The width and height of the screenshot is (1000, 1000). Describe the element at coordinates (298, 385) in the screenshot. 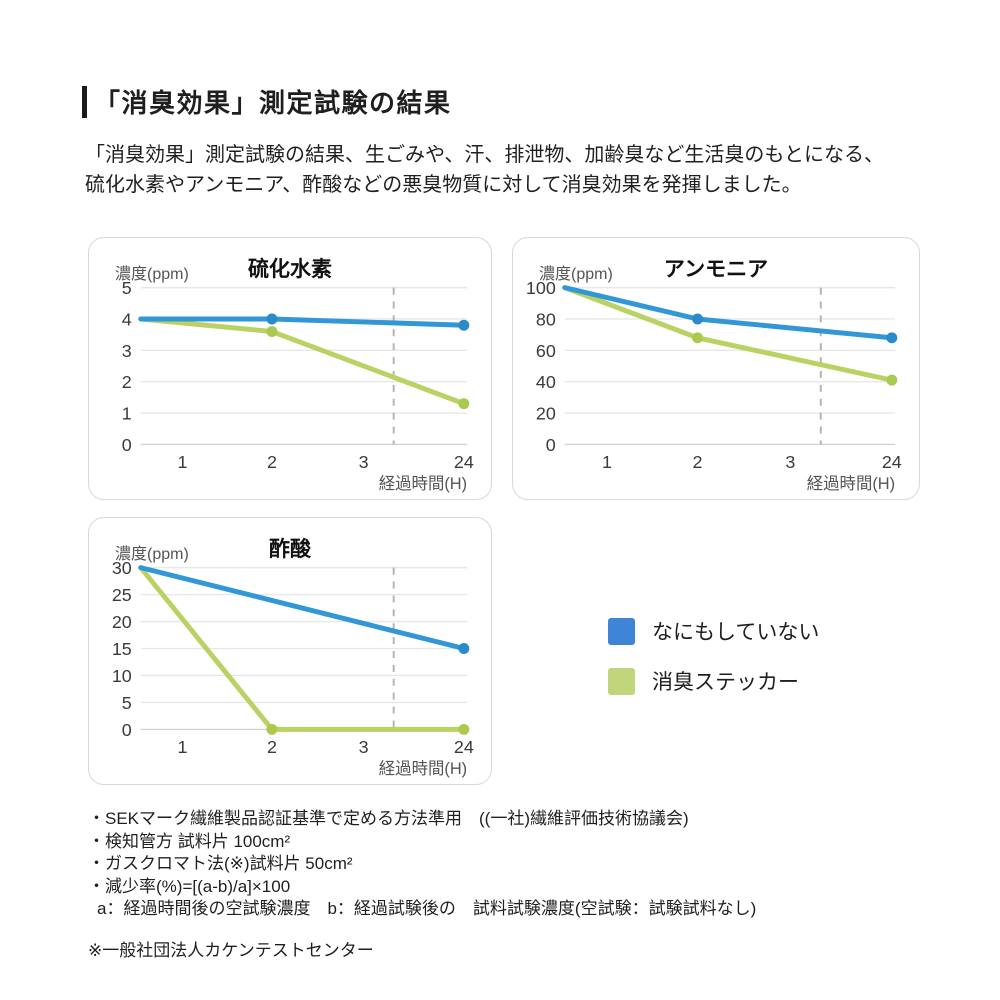

I see `hydrogen-sulfide-line-chart: 0 1 2 3 4 5 1 2 3 24 経過時間(H)` at that location.